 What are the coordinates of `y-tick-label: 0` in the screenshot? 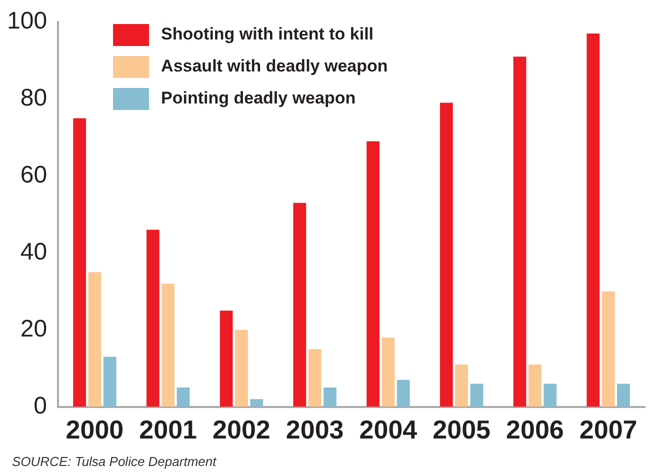 It's located at (41, 406).